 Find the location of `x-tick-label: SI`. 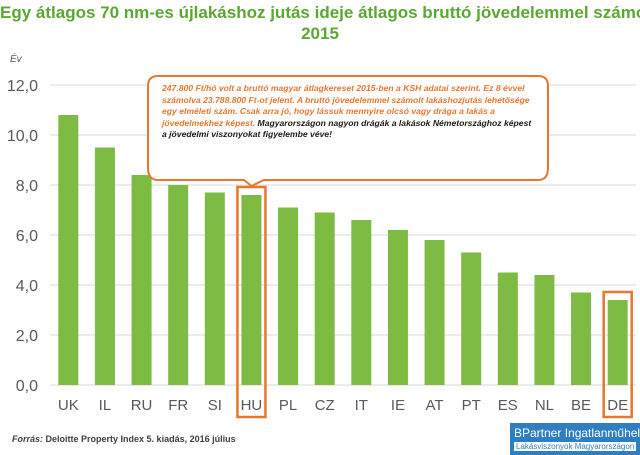

x-tick-label: SI is located at coordinates (215, 405).